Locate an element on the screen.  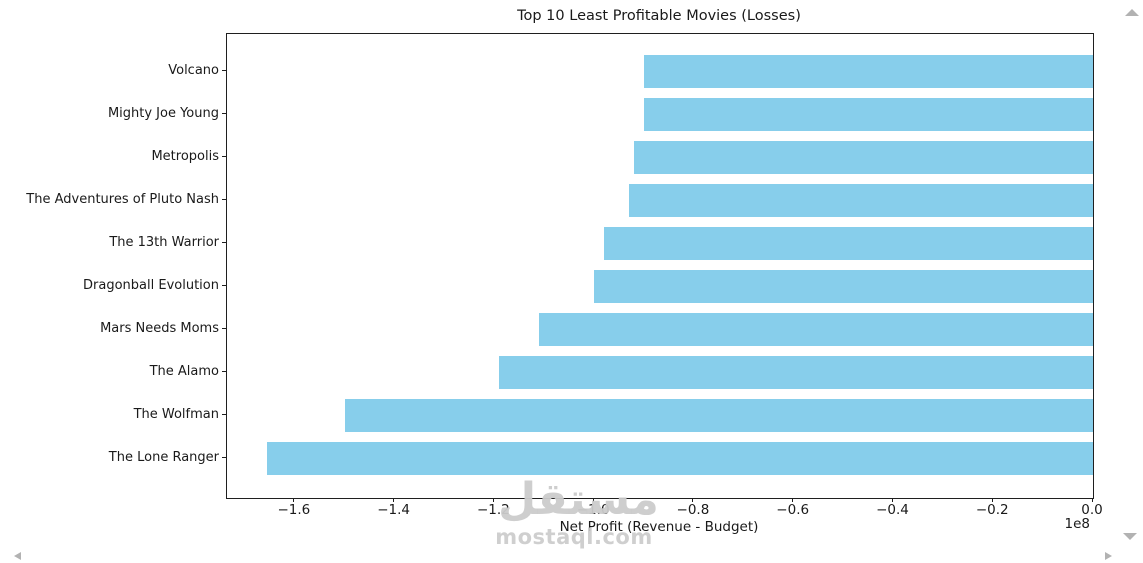
bar-mighty-joe-young is located at coordinates (868, 115).